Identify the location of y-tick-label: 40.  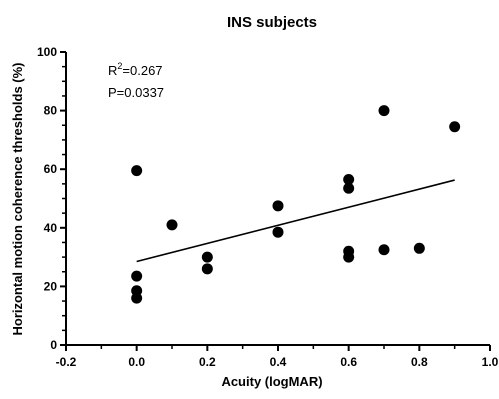
(51, 228).